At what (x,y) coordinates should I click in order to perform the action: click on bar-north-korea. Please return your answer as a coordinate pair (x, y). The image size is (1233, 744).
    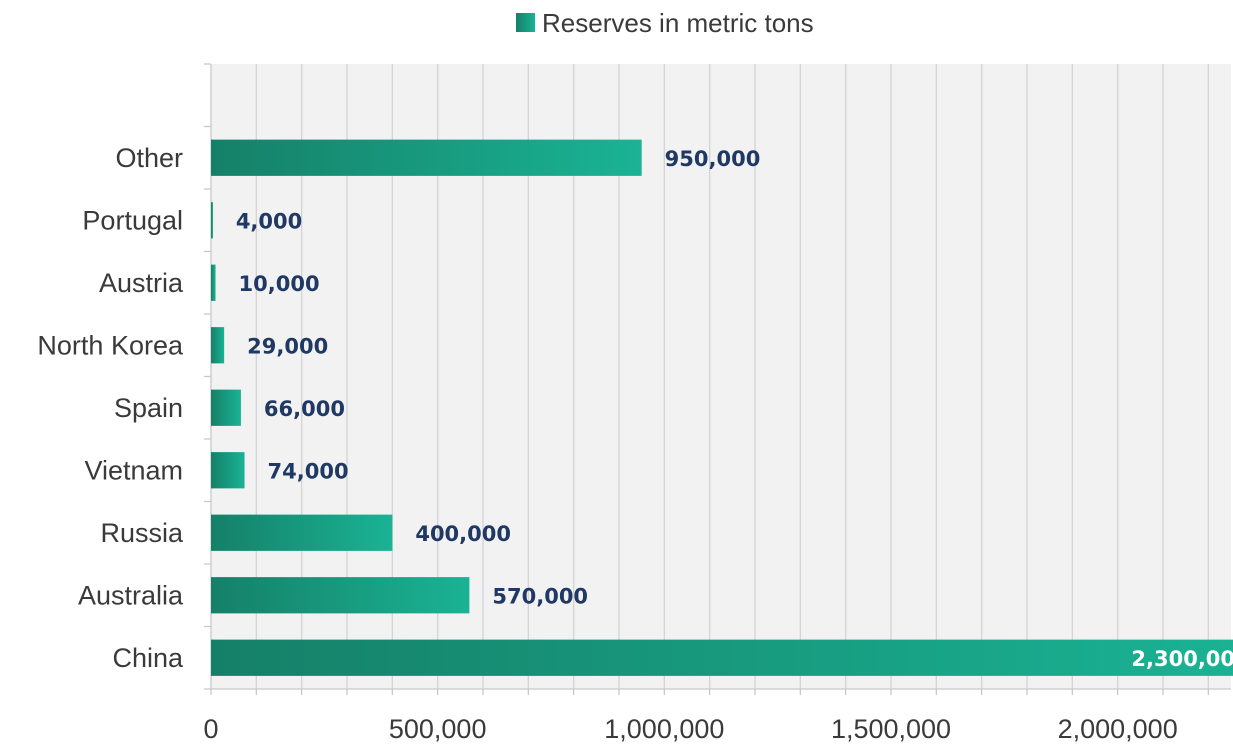
    Looking at the image, I should click on (218, 345).